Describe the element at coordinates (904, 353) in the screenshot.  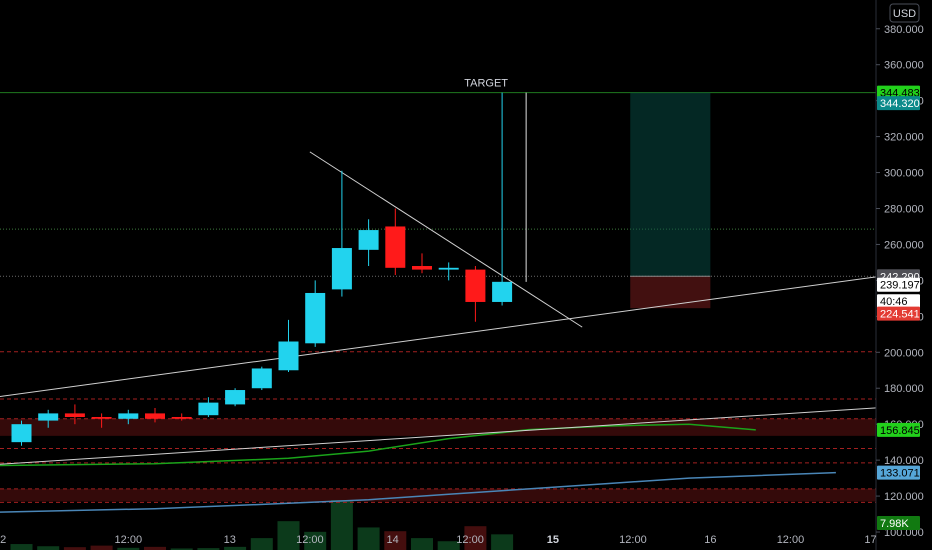
I see `y-tick-label: 200.000` at that location.